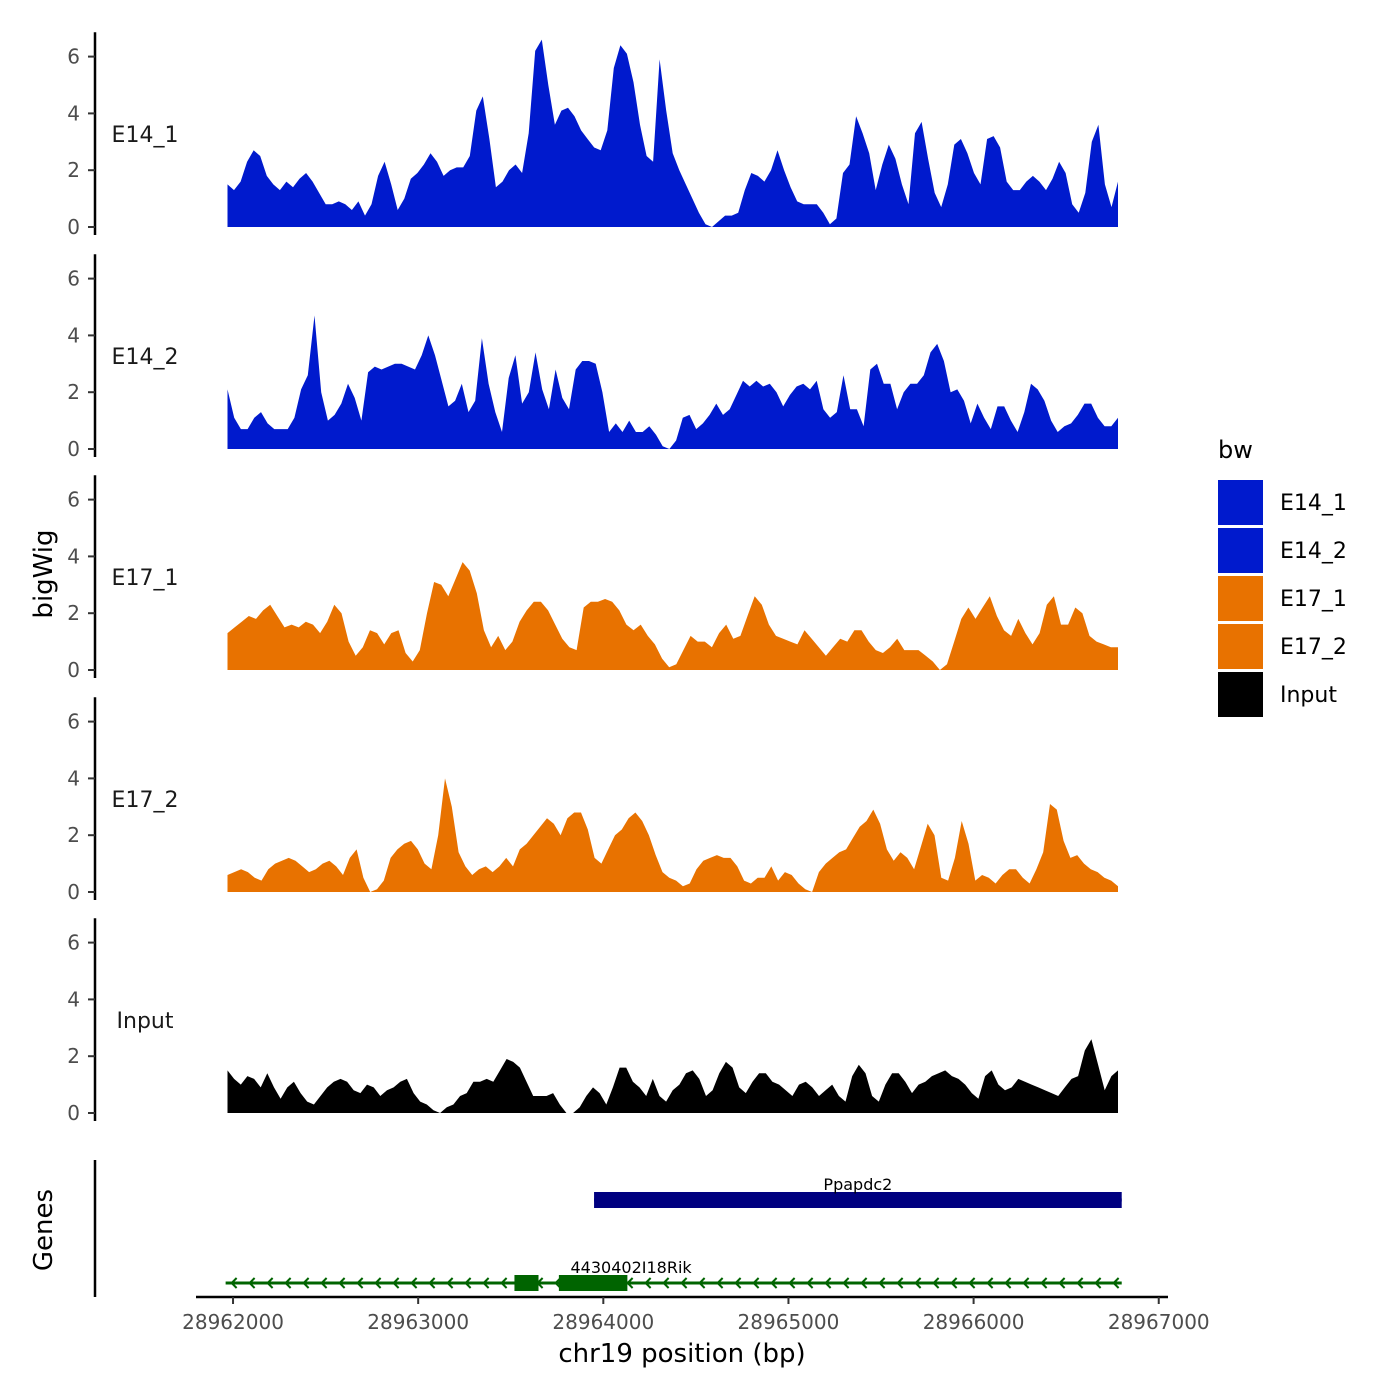 The height and width of the screenshot is (1400, 1400). I want to click on gene-4430402I18Rik: 4430402I18Rik, so click(673, 1274).